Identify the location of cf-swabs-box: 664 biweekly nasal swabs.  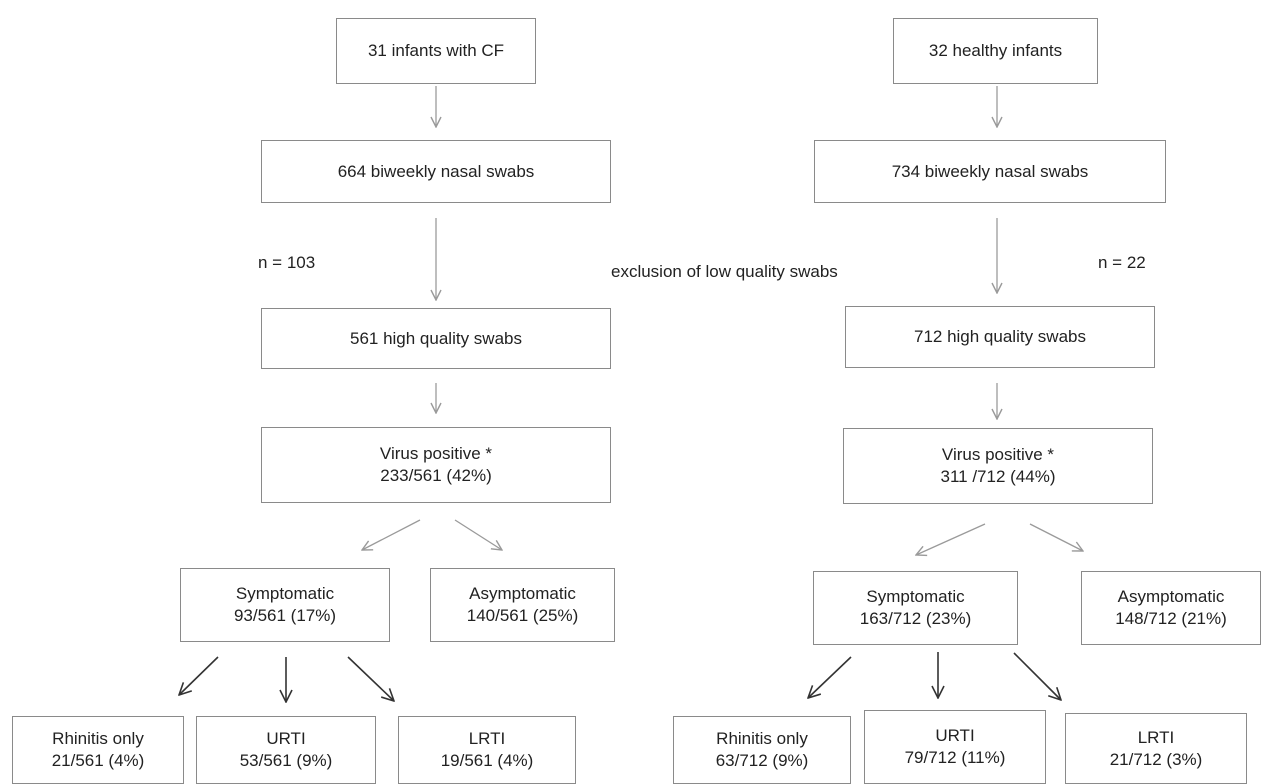
(436, 171).